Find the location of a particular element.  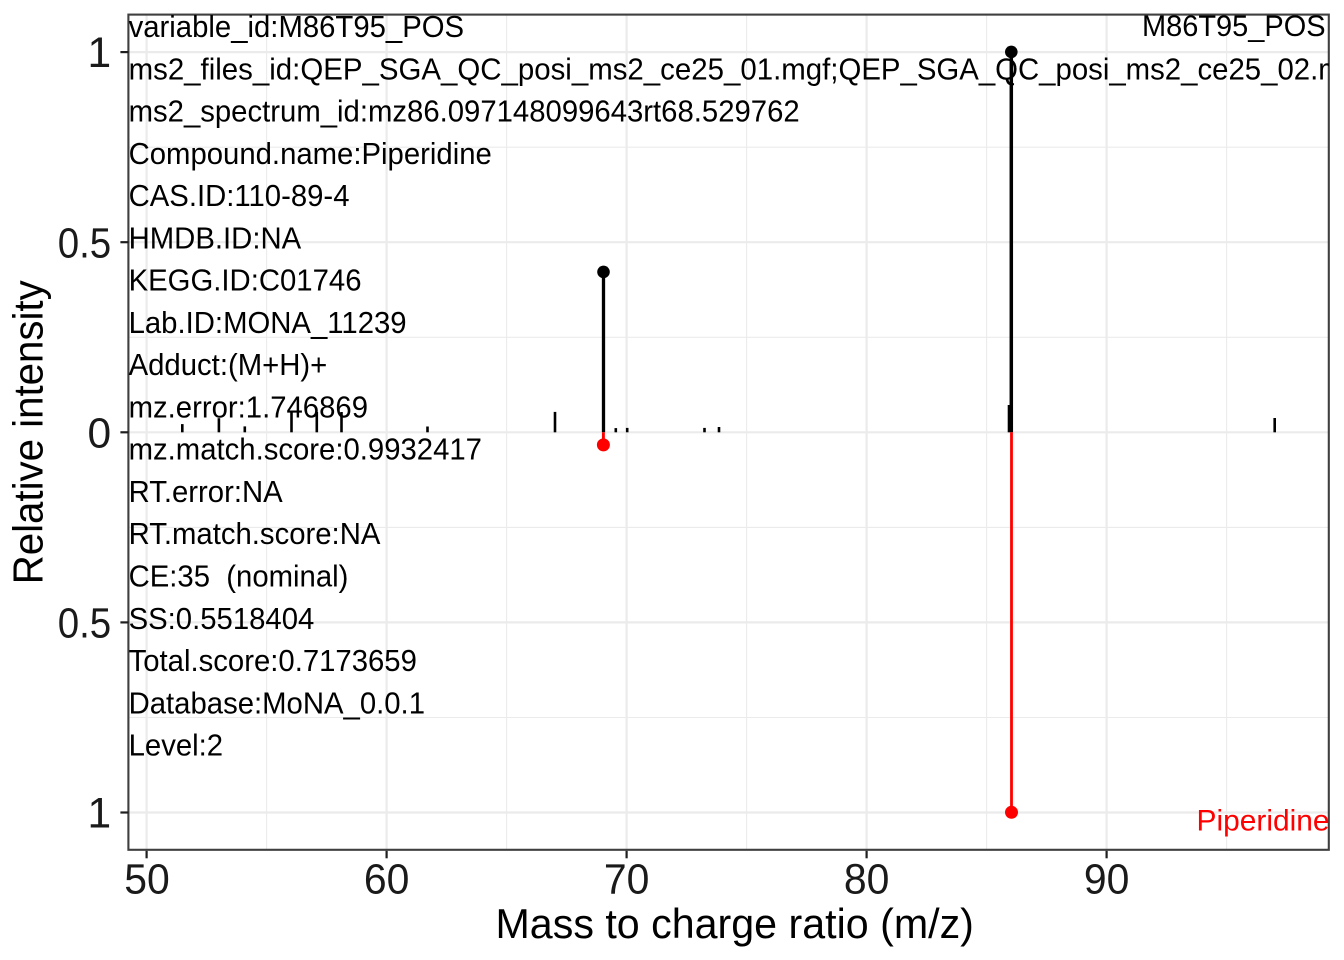

svg-text: Level:2 is located at coordinates (176, 746).